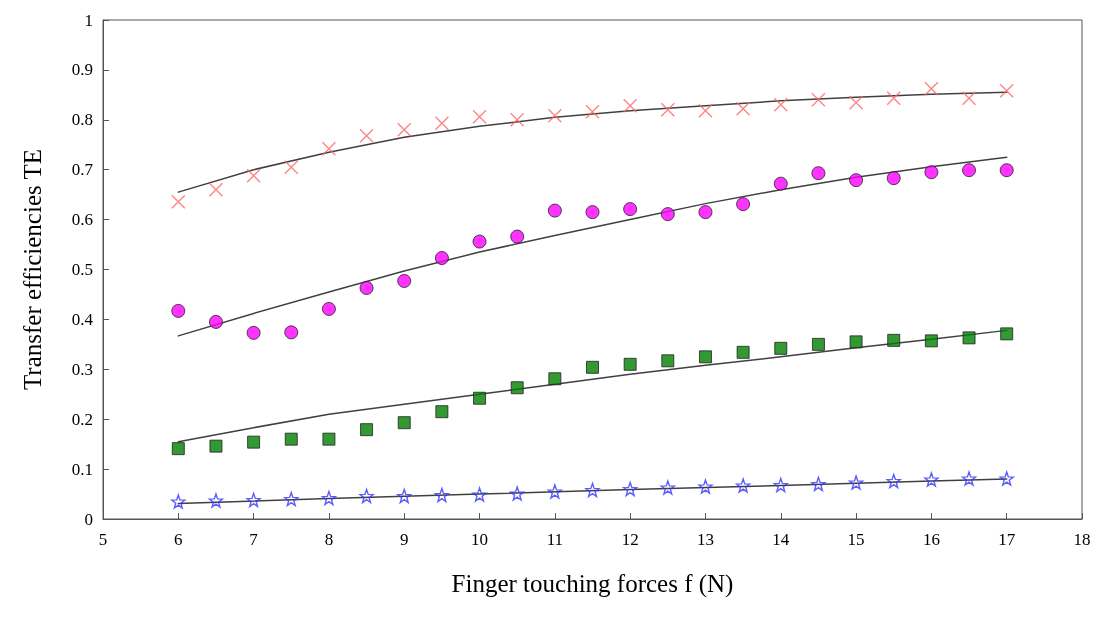  What do you see at coordinates (1082, 539) in the screenshot?
I see `x-tick-label: 18` at bounding box center [1082, 539].